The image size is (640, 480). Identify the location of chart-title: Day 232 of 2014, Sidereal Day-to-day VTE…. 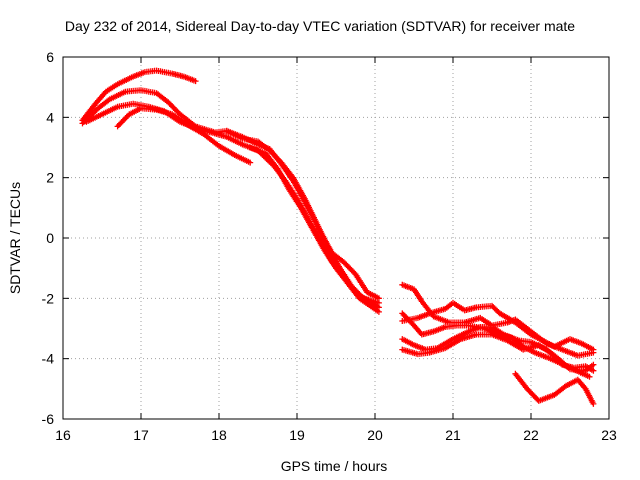
(320, 26).